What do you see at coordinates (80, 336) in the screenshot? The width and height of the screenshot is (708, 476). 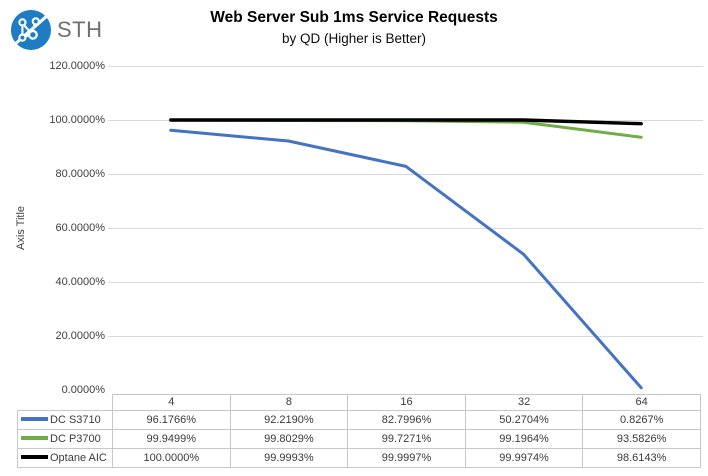 I see `y-axis-tick-label: 20.0000%` at bounding box center [80, 336].